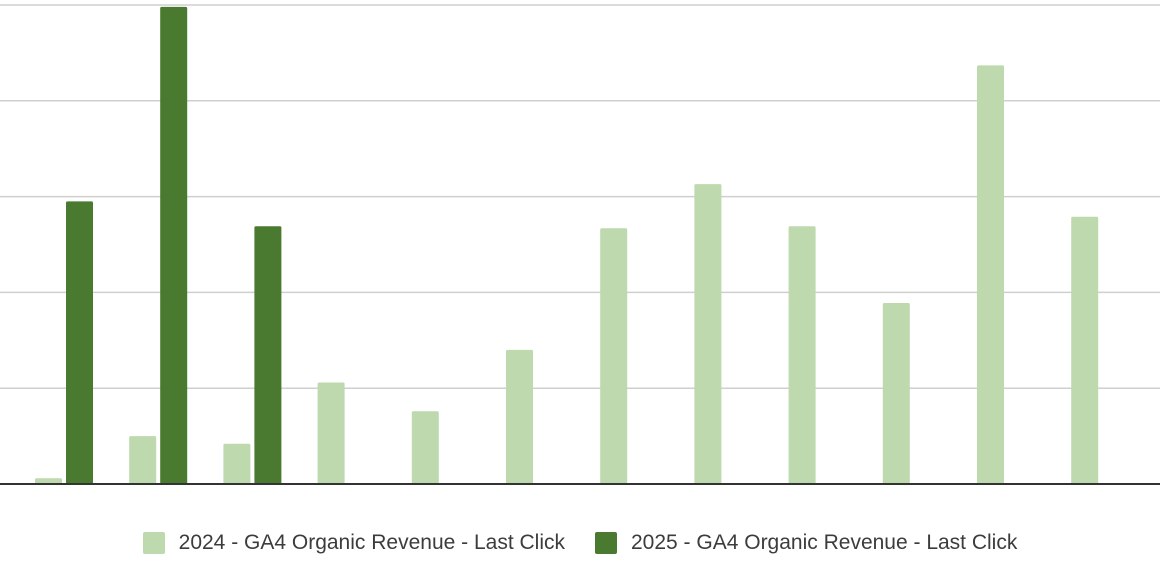 This screenshot has height=584, width=1160. I want to click on bar-series1-item12, so click(1085, 350).